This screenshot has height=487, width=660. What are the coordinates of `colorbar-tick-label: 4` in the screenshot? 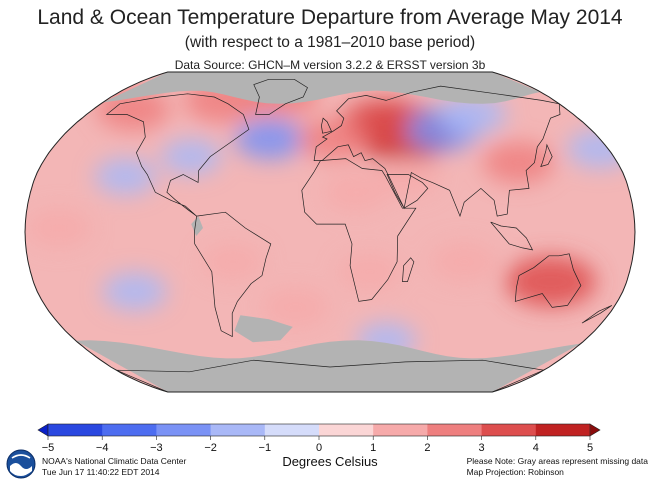 It's located at (536, 447).